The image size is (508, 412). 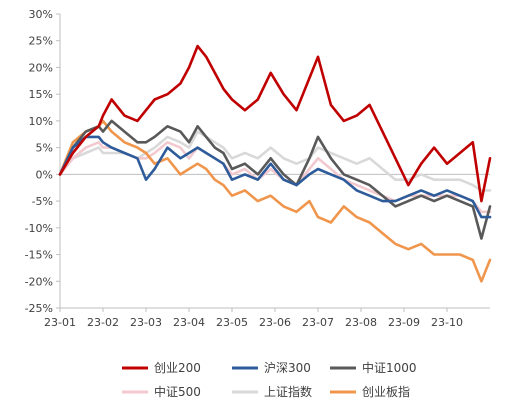 What do you see at coordinates (389, 367) in the screenshot?
I see `legend-label: 中证1000` at bounding box center [389, 367].